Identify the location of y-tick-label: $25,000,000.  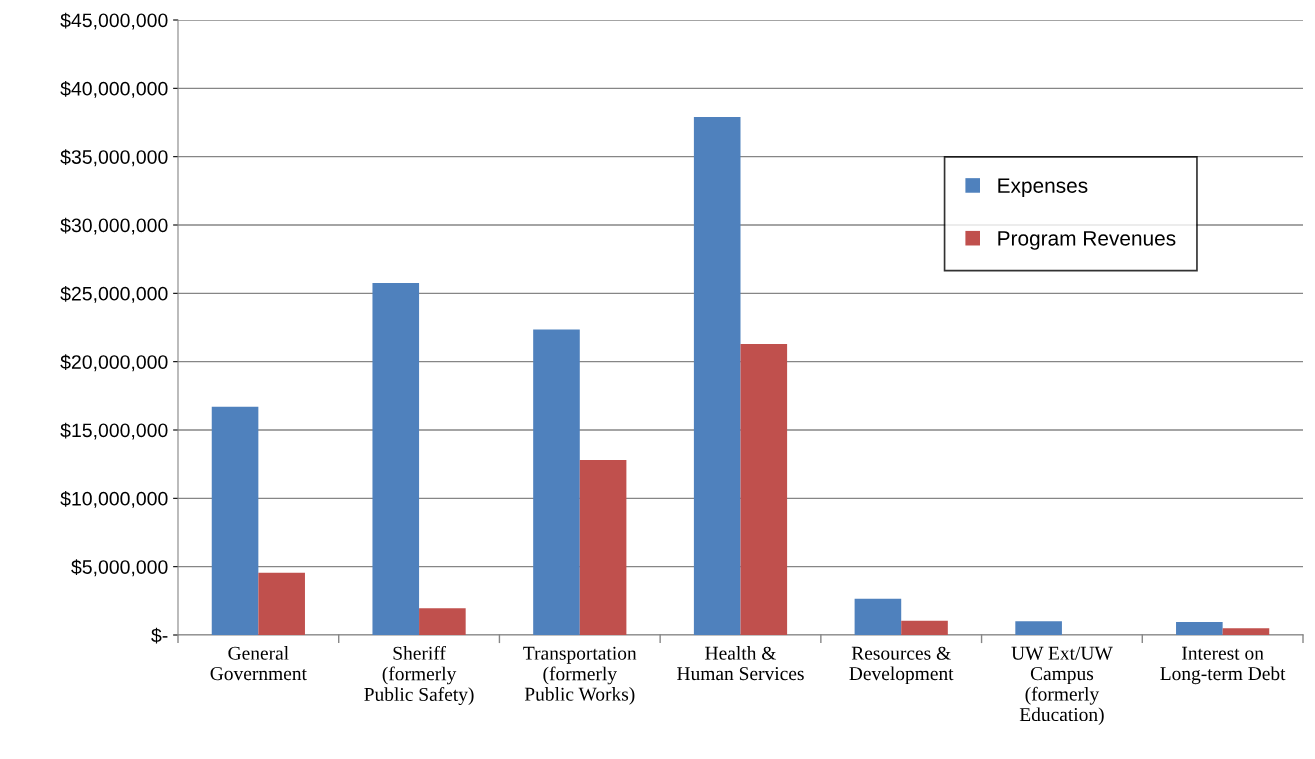
(114, 294).